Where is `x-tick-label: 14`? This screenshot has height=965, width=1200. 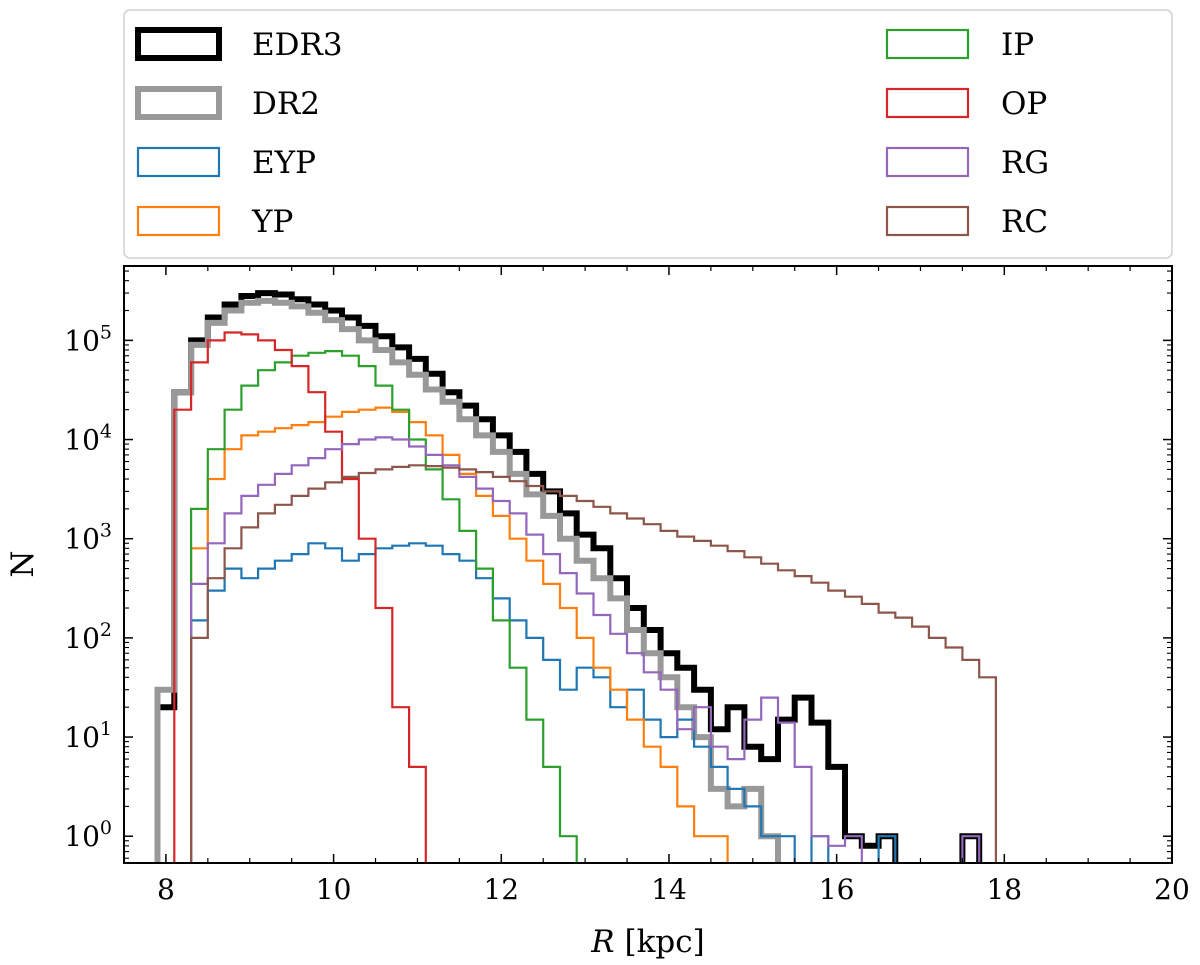
x-tick-label: 14 is located at coordinates (669, 889).